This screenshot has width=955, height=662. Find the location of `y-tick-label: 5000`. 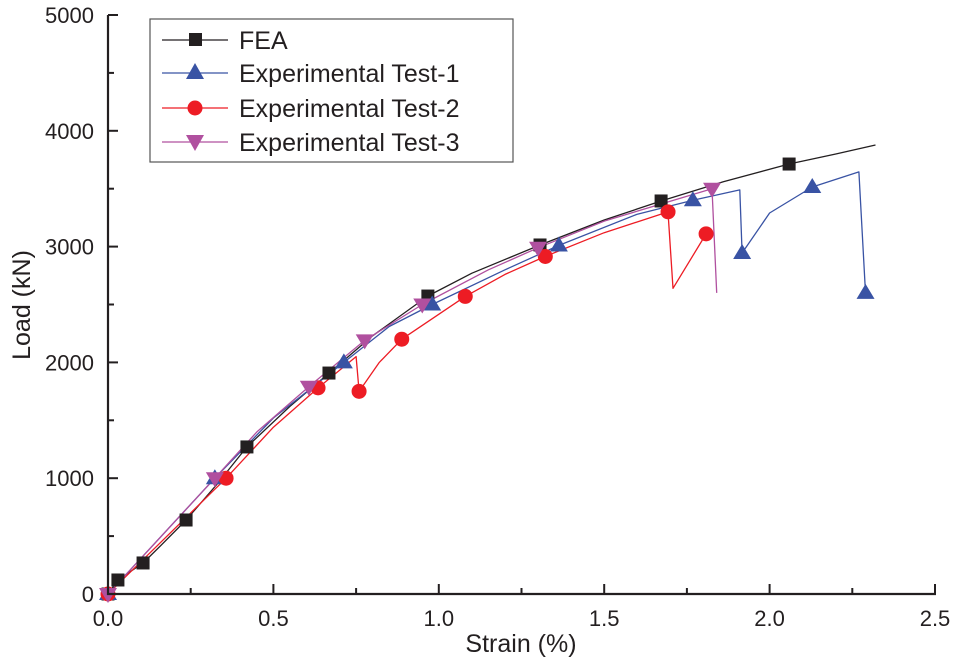

y-tick-label: 5000 is located at coordinates (69, 15).